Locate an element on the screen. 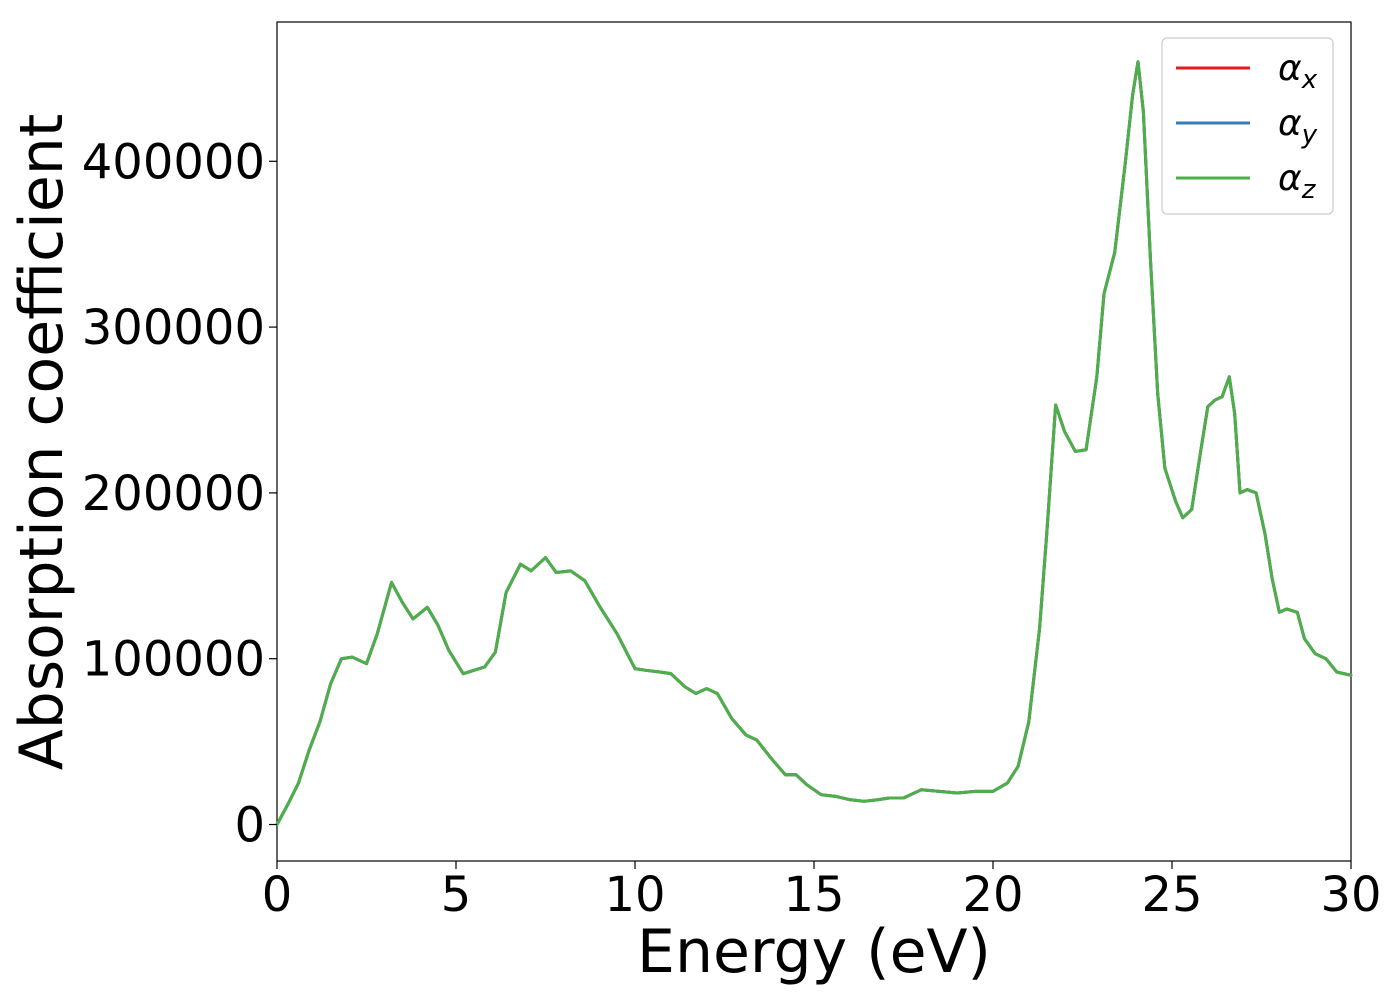 The height and width of the screenshot is (1000, 1400). x-tick-label: 15 is located at coordinates (813, 895).